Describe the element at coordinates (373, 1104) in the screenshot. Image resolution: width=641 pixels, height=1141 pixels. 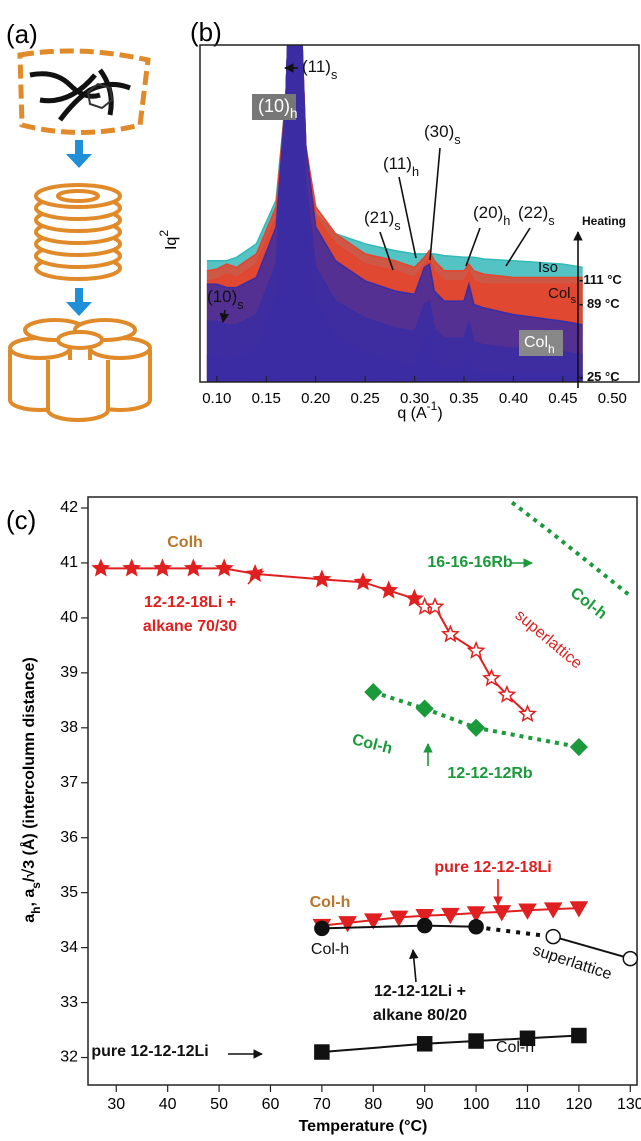
I see `x-tick-label: 80` at that location.